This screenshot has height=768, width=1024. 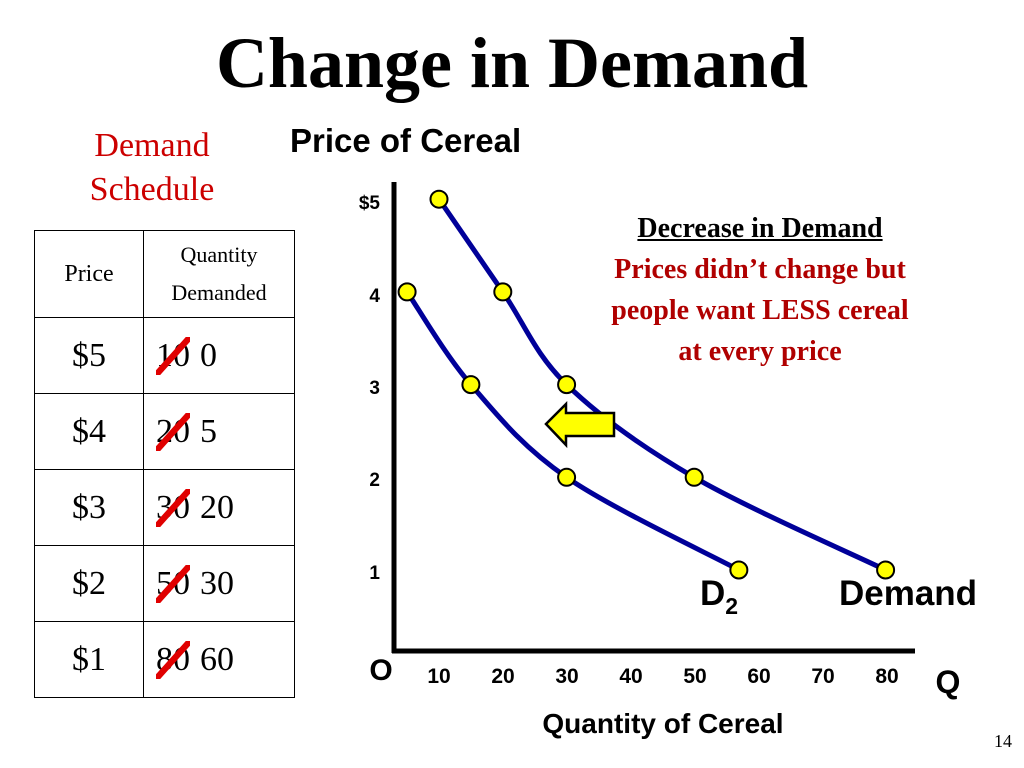 What do you see at coordinates (438, 676) in the screenshot?
I see `x-tick-label: 10` at bounding box center [438, 676].